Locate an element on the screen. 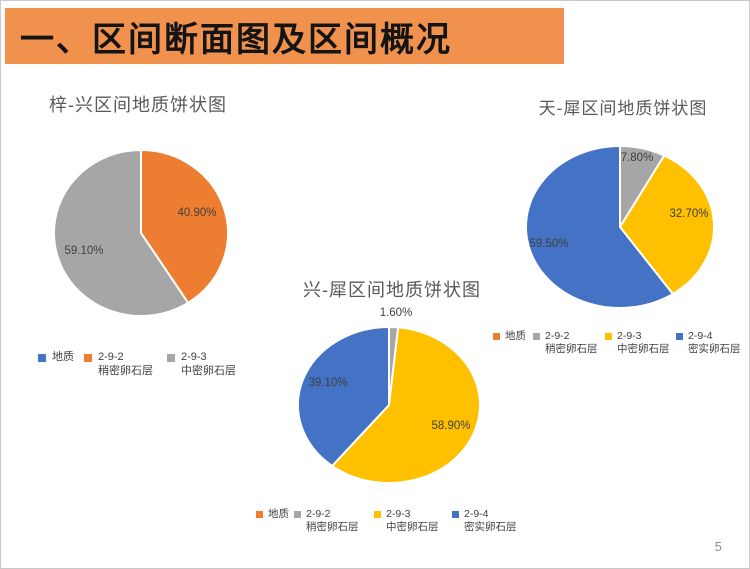 The image size is (750, 569). chart-title-xing-xi: 兴-犀区间地质饼状图 is located at coordinates (392, 290).